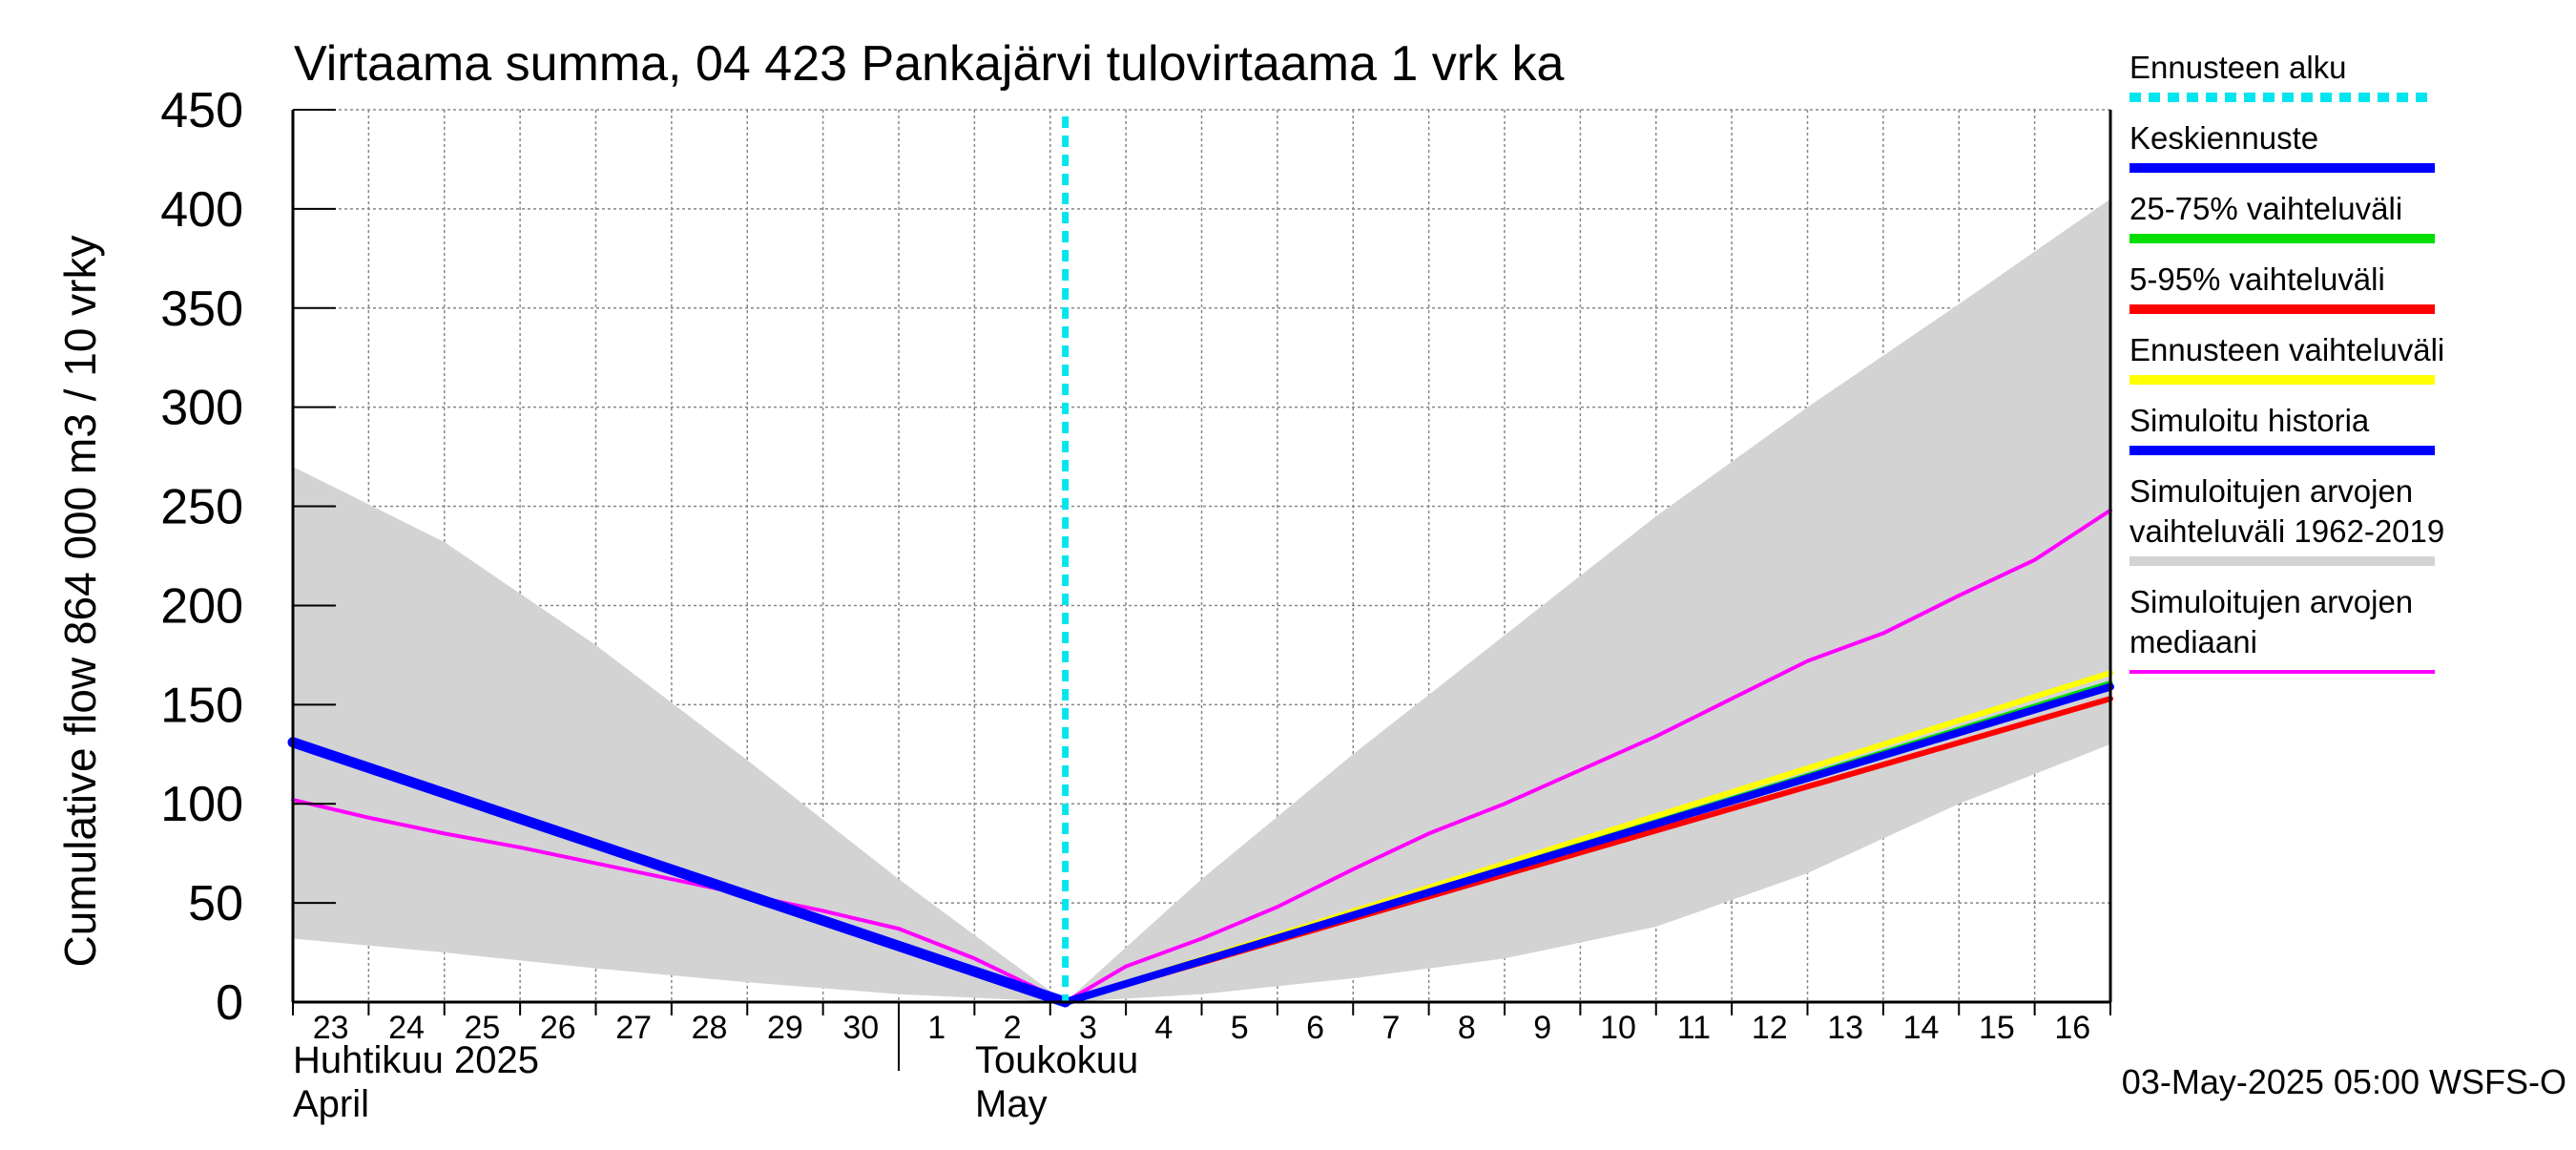 The image size is (2576, 1150). What do you see at coordinates (1390, 1028) in the screenshot?
I see `x-tick-label: 7` at bounding box center [1390, 1028].